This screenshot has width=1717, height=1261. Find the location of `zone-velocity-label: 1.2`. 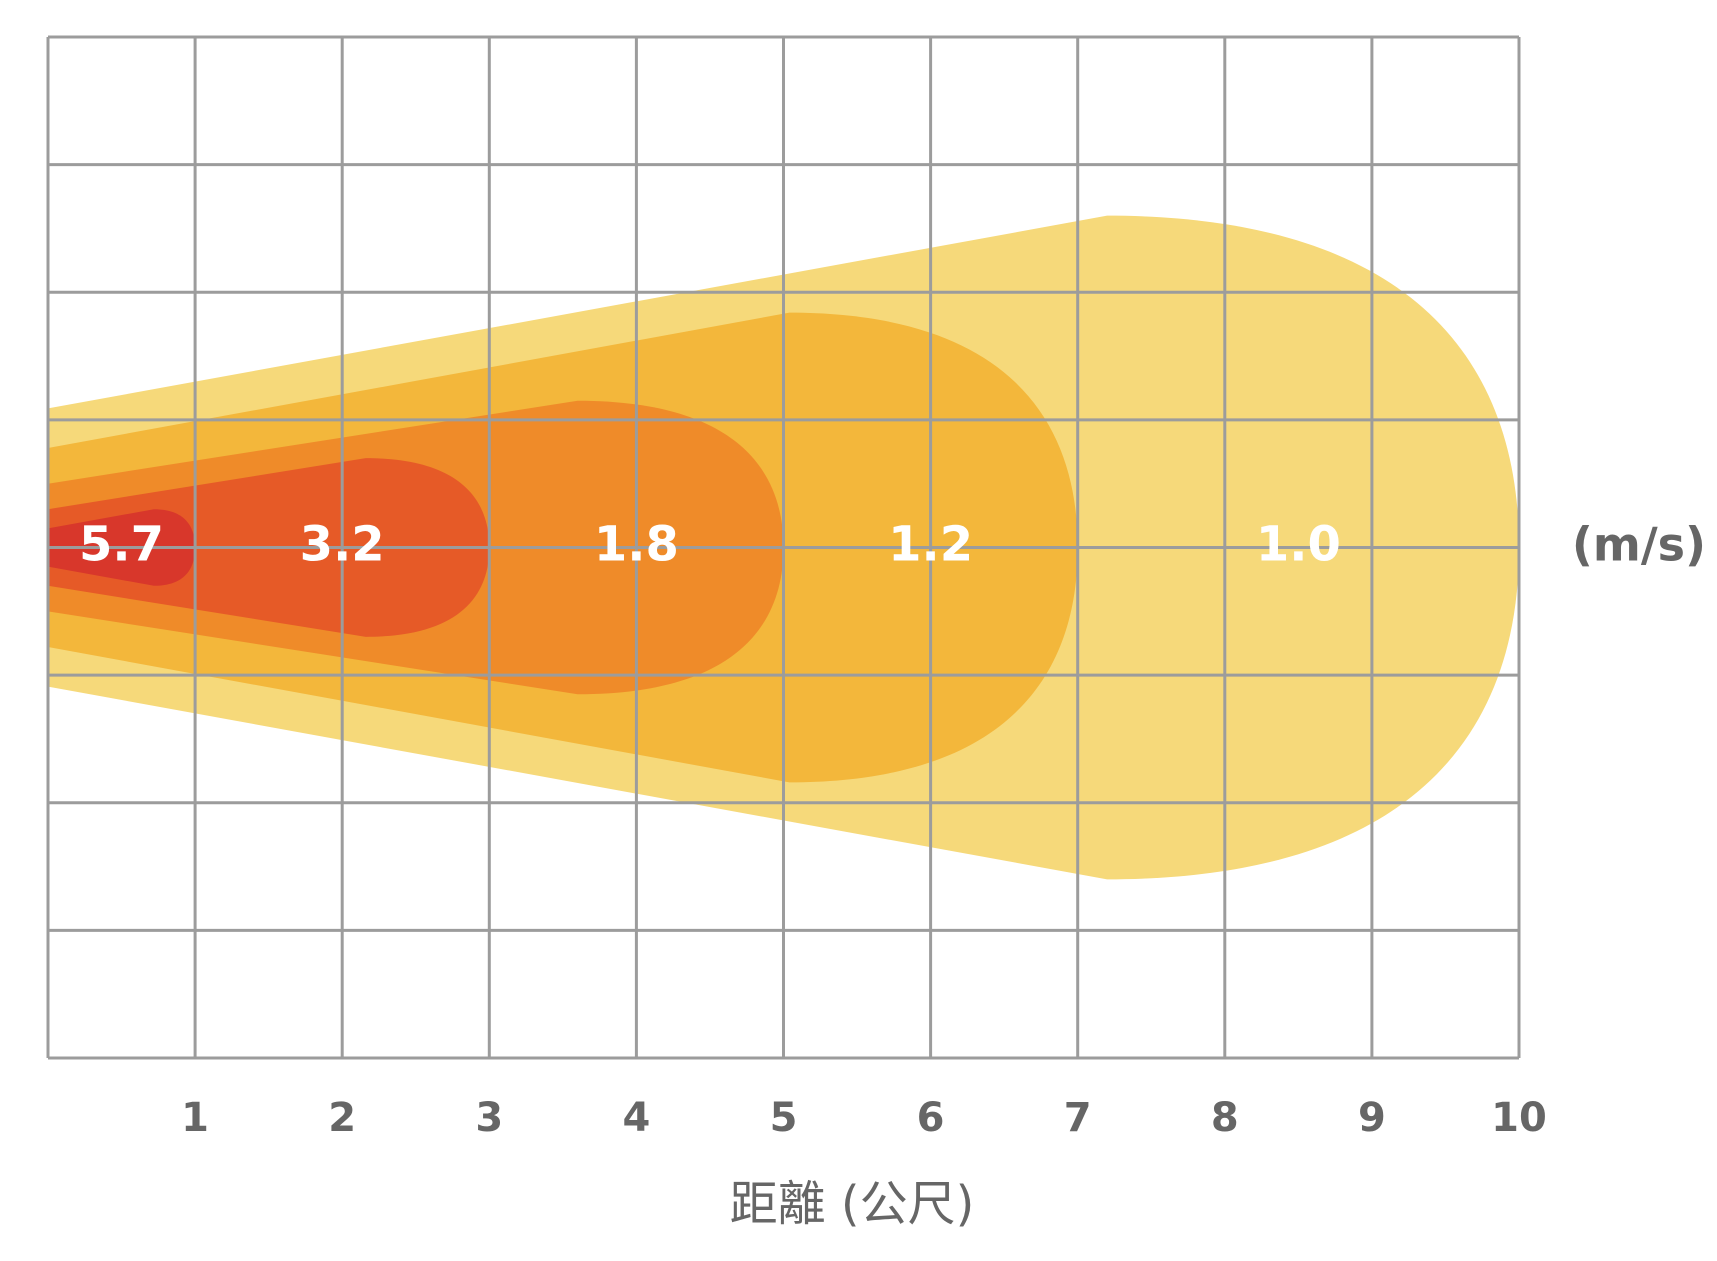

zone-velocity-label: 1.2 is located at coordinates (930, 545).